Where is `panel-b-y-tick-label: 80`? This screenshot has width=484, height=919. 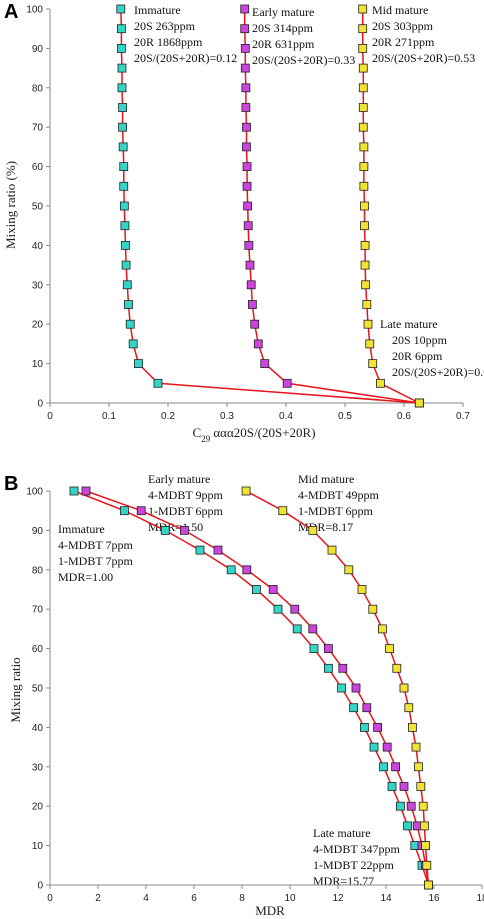 panel-b-y-tick-label: 80 is located at coordinates (38, 570).